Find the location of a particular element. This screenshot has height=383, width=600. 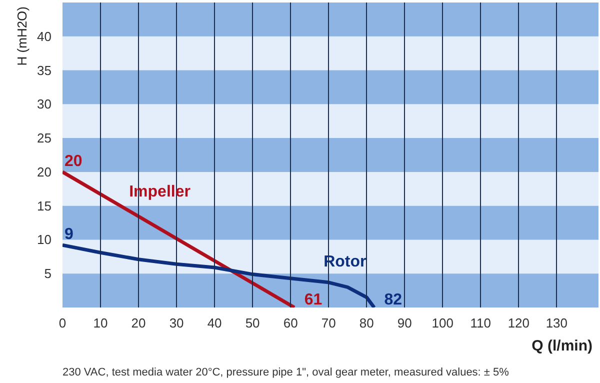

y-tick-label: 30 is located at coordinates (44, 104).